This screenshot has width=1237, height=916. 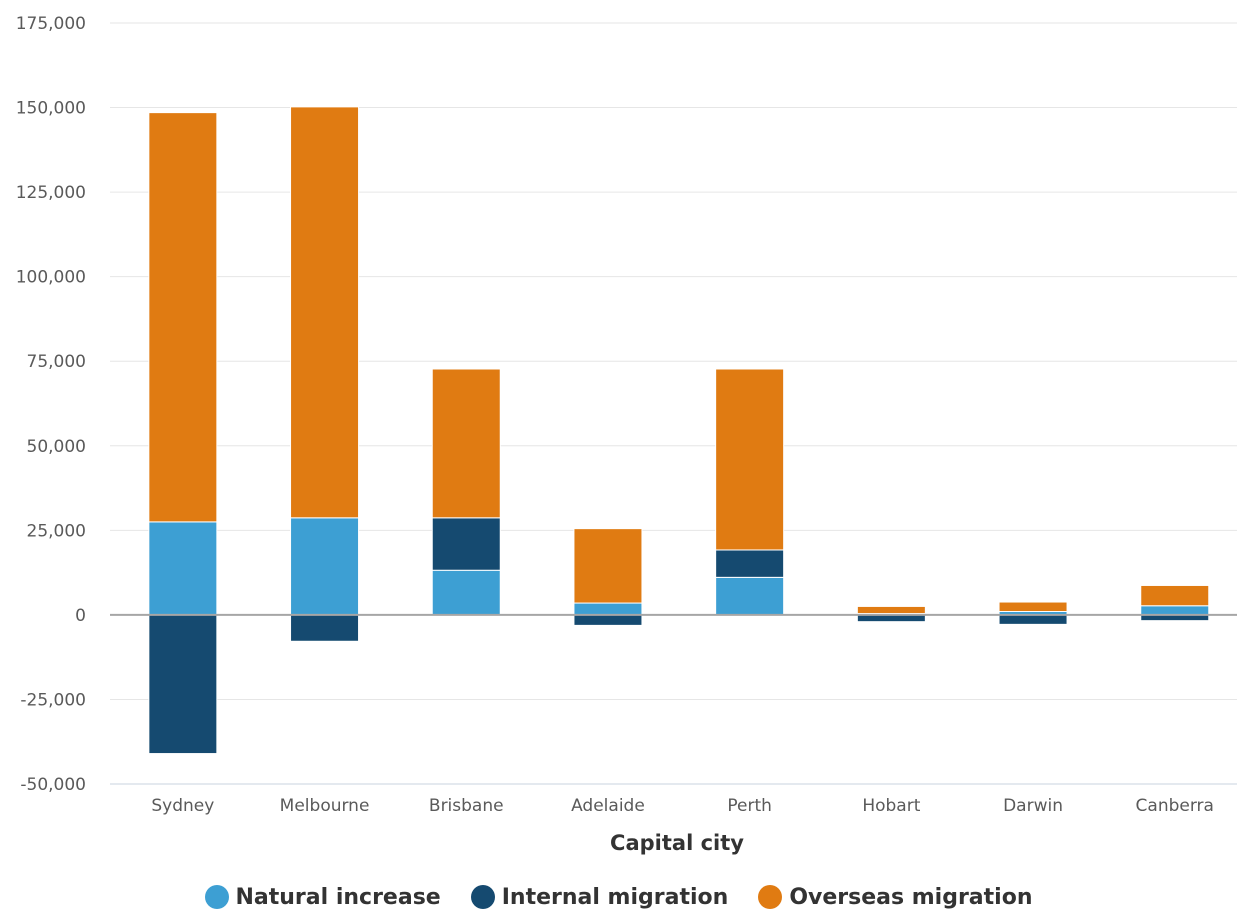 What do you see at coordinates (182, 806) in the screenshot?
I see `x-tick-label-sydney: Sydney` at bounding box center [182, 806].